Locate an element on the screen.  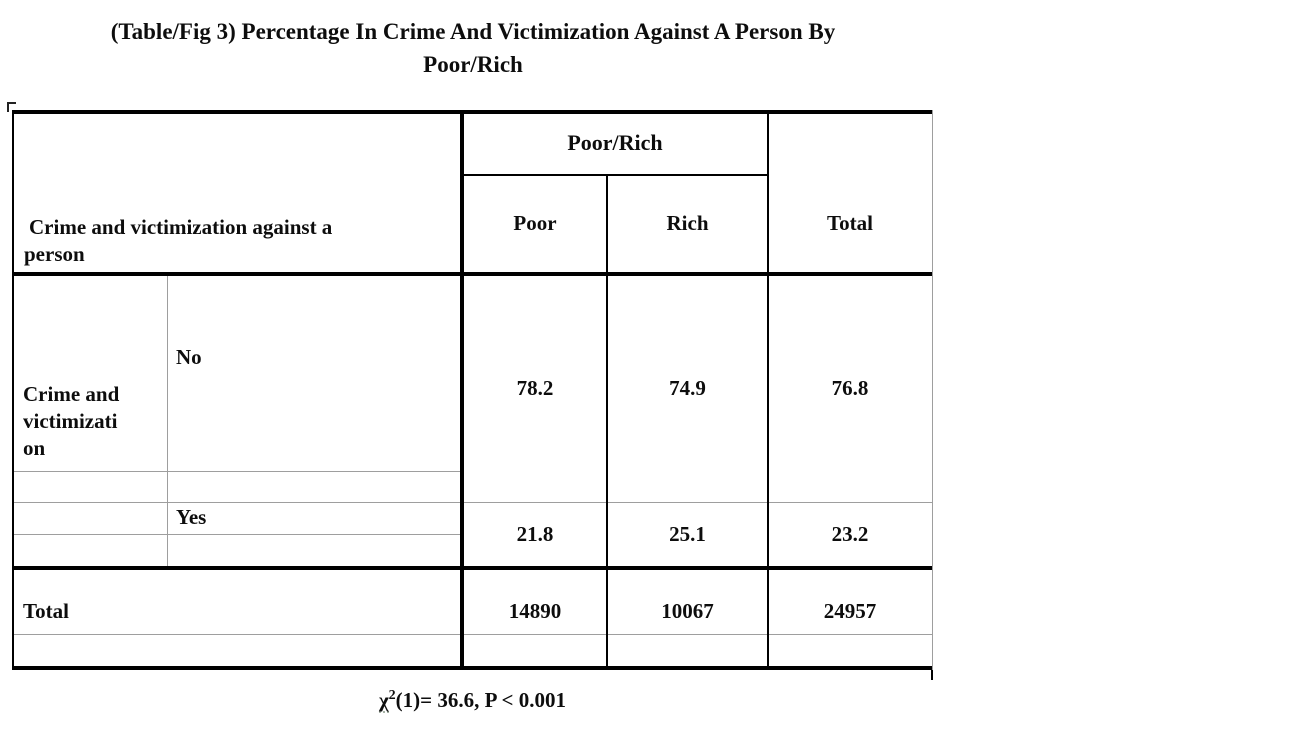
chi-statistic-text: (1)= 36.6, P < 0.001 is located at coordinates (481, 700).